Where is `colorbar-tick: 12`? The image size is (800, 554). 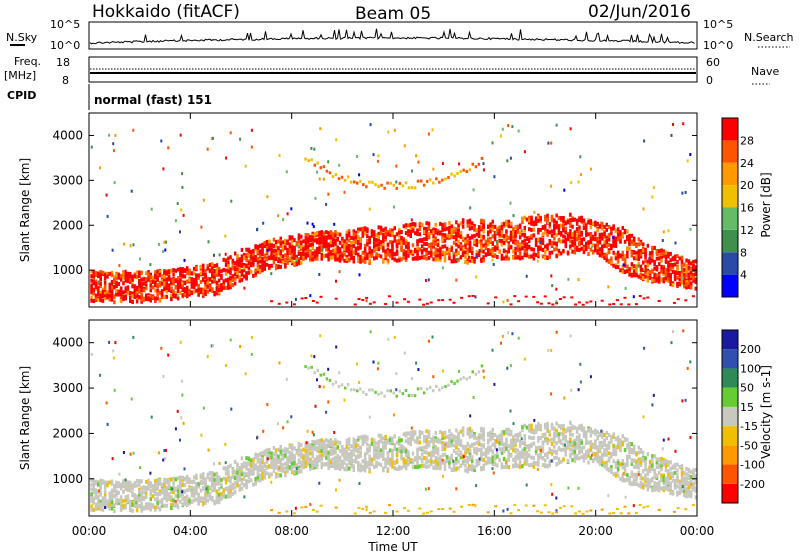
colorbar-tick: 12 is located at coordinates (747, 230).